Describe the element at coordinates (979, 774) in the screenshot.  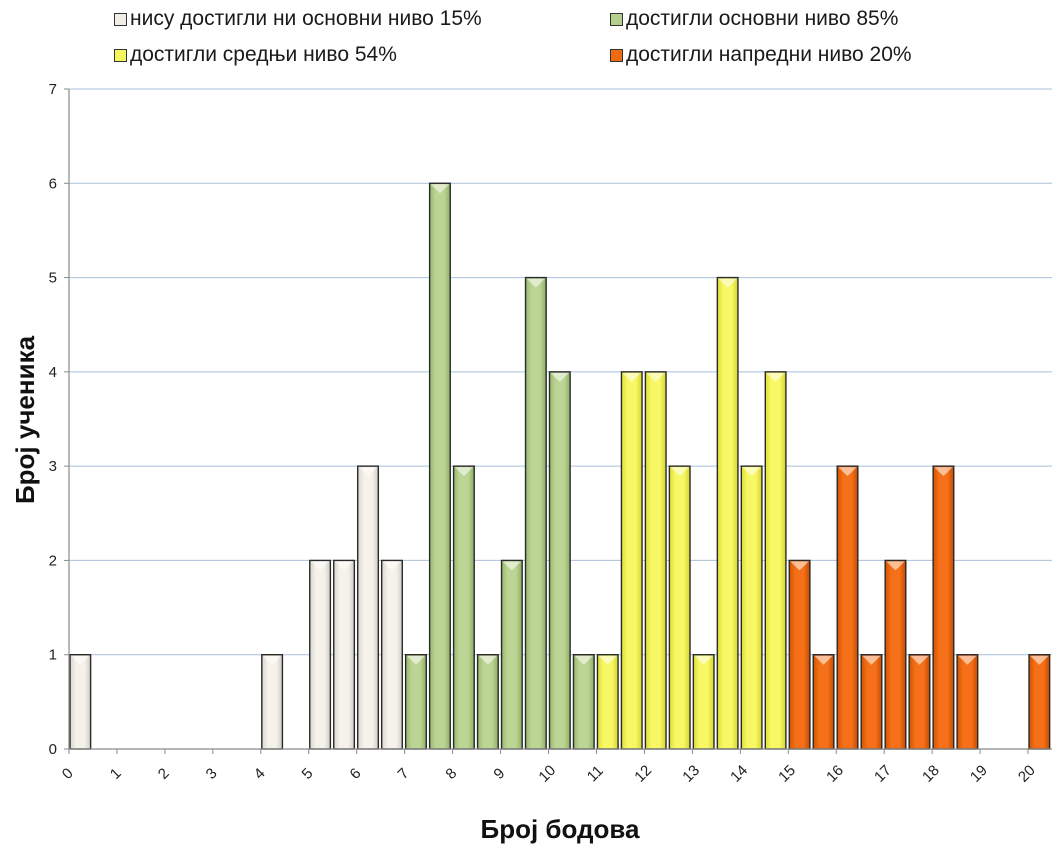
I see `x-tick-label: 19` at that location.